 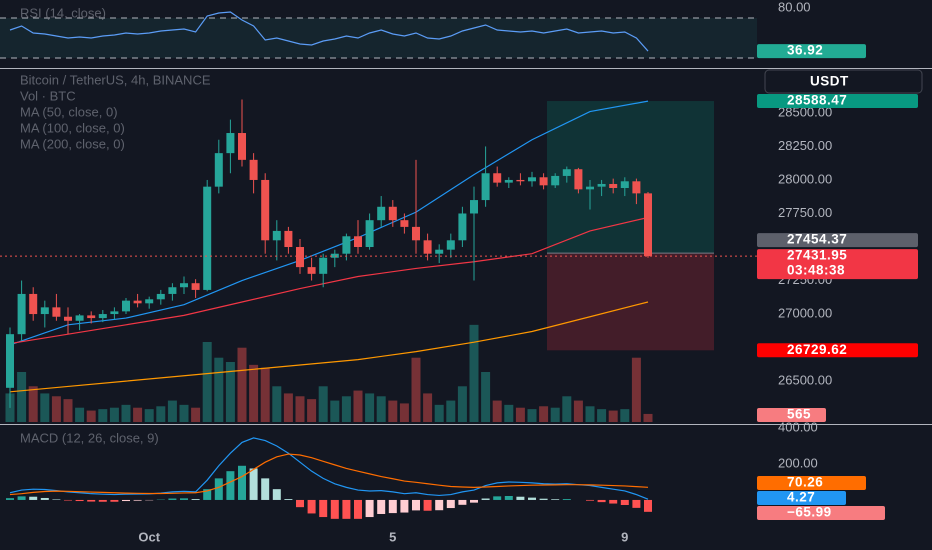 I want to click on moving-average, so click(x=329, y=347).